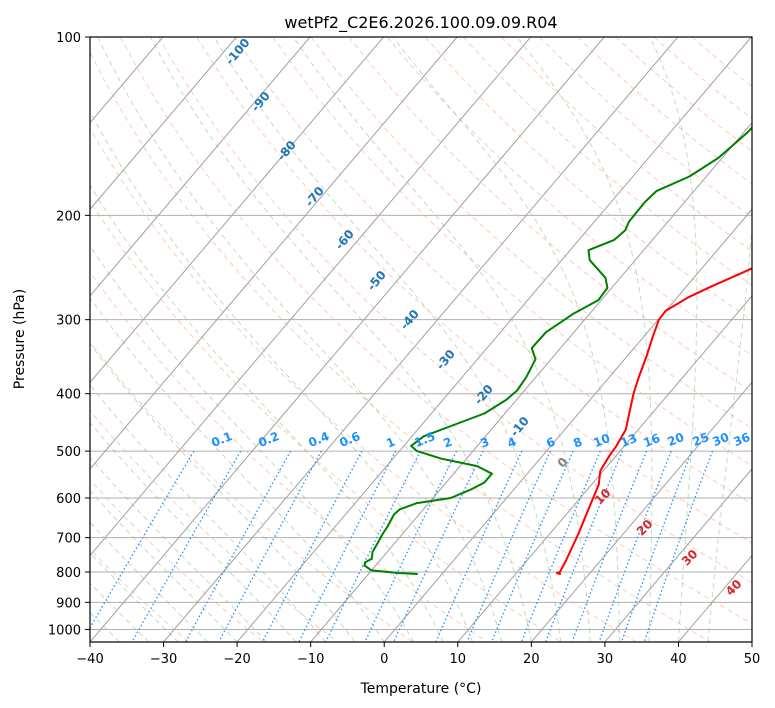  What do you see at coordinates (603, 497) in the screenshot?
I see `moist-adiabat-label: 10` at bounding box center [603, 497].